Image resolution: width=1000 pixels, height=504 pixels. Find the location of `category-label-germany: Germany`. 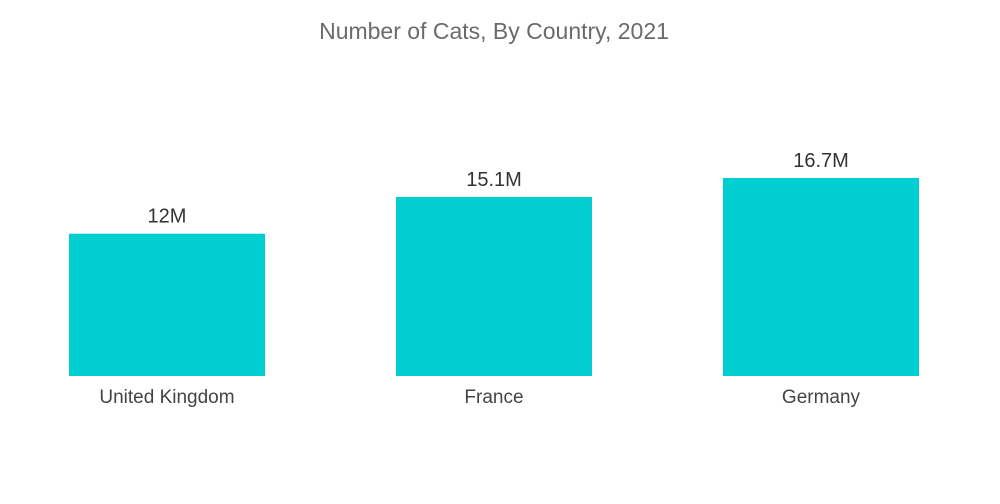

category-label-germany: Germany is located at coordinates (821, 397).